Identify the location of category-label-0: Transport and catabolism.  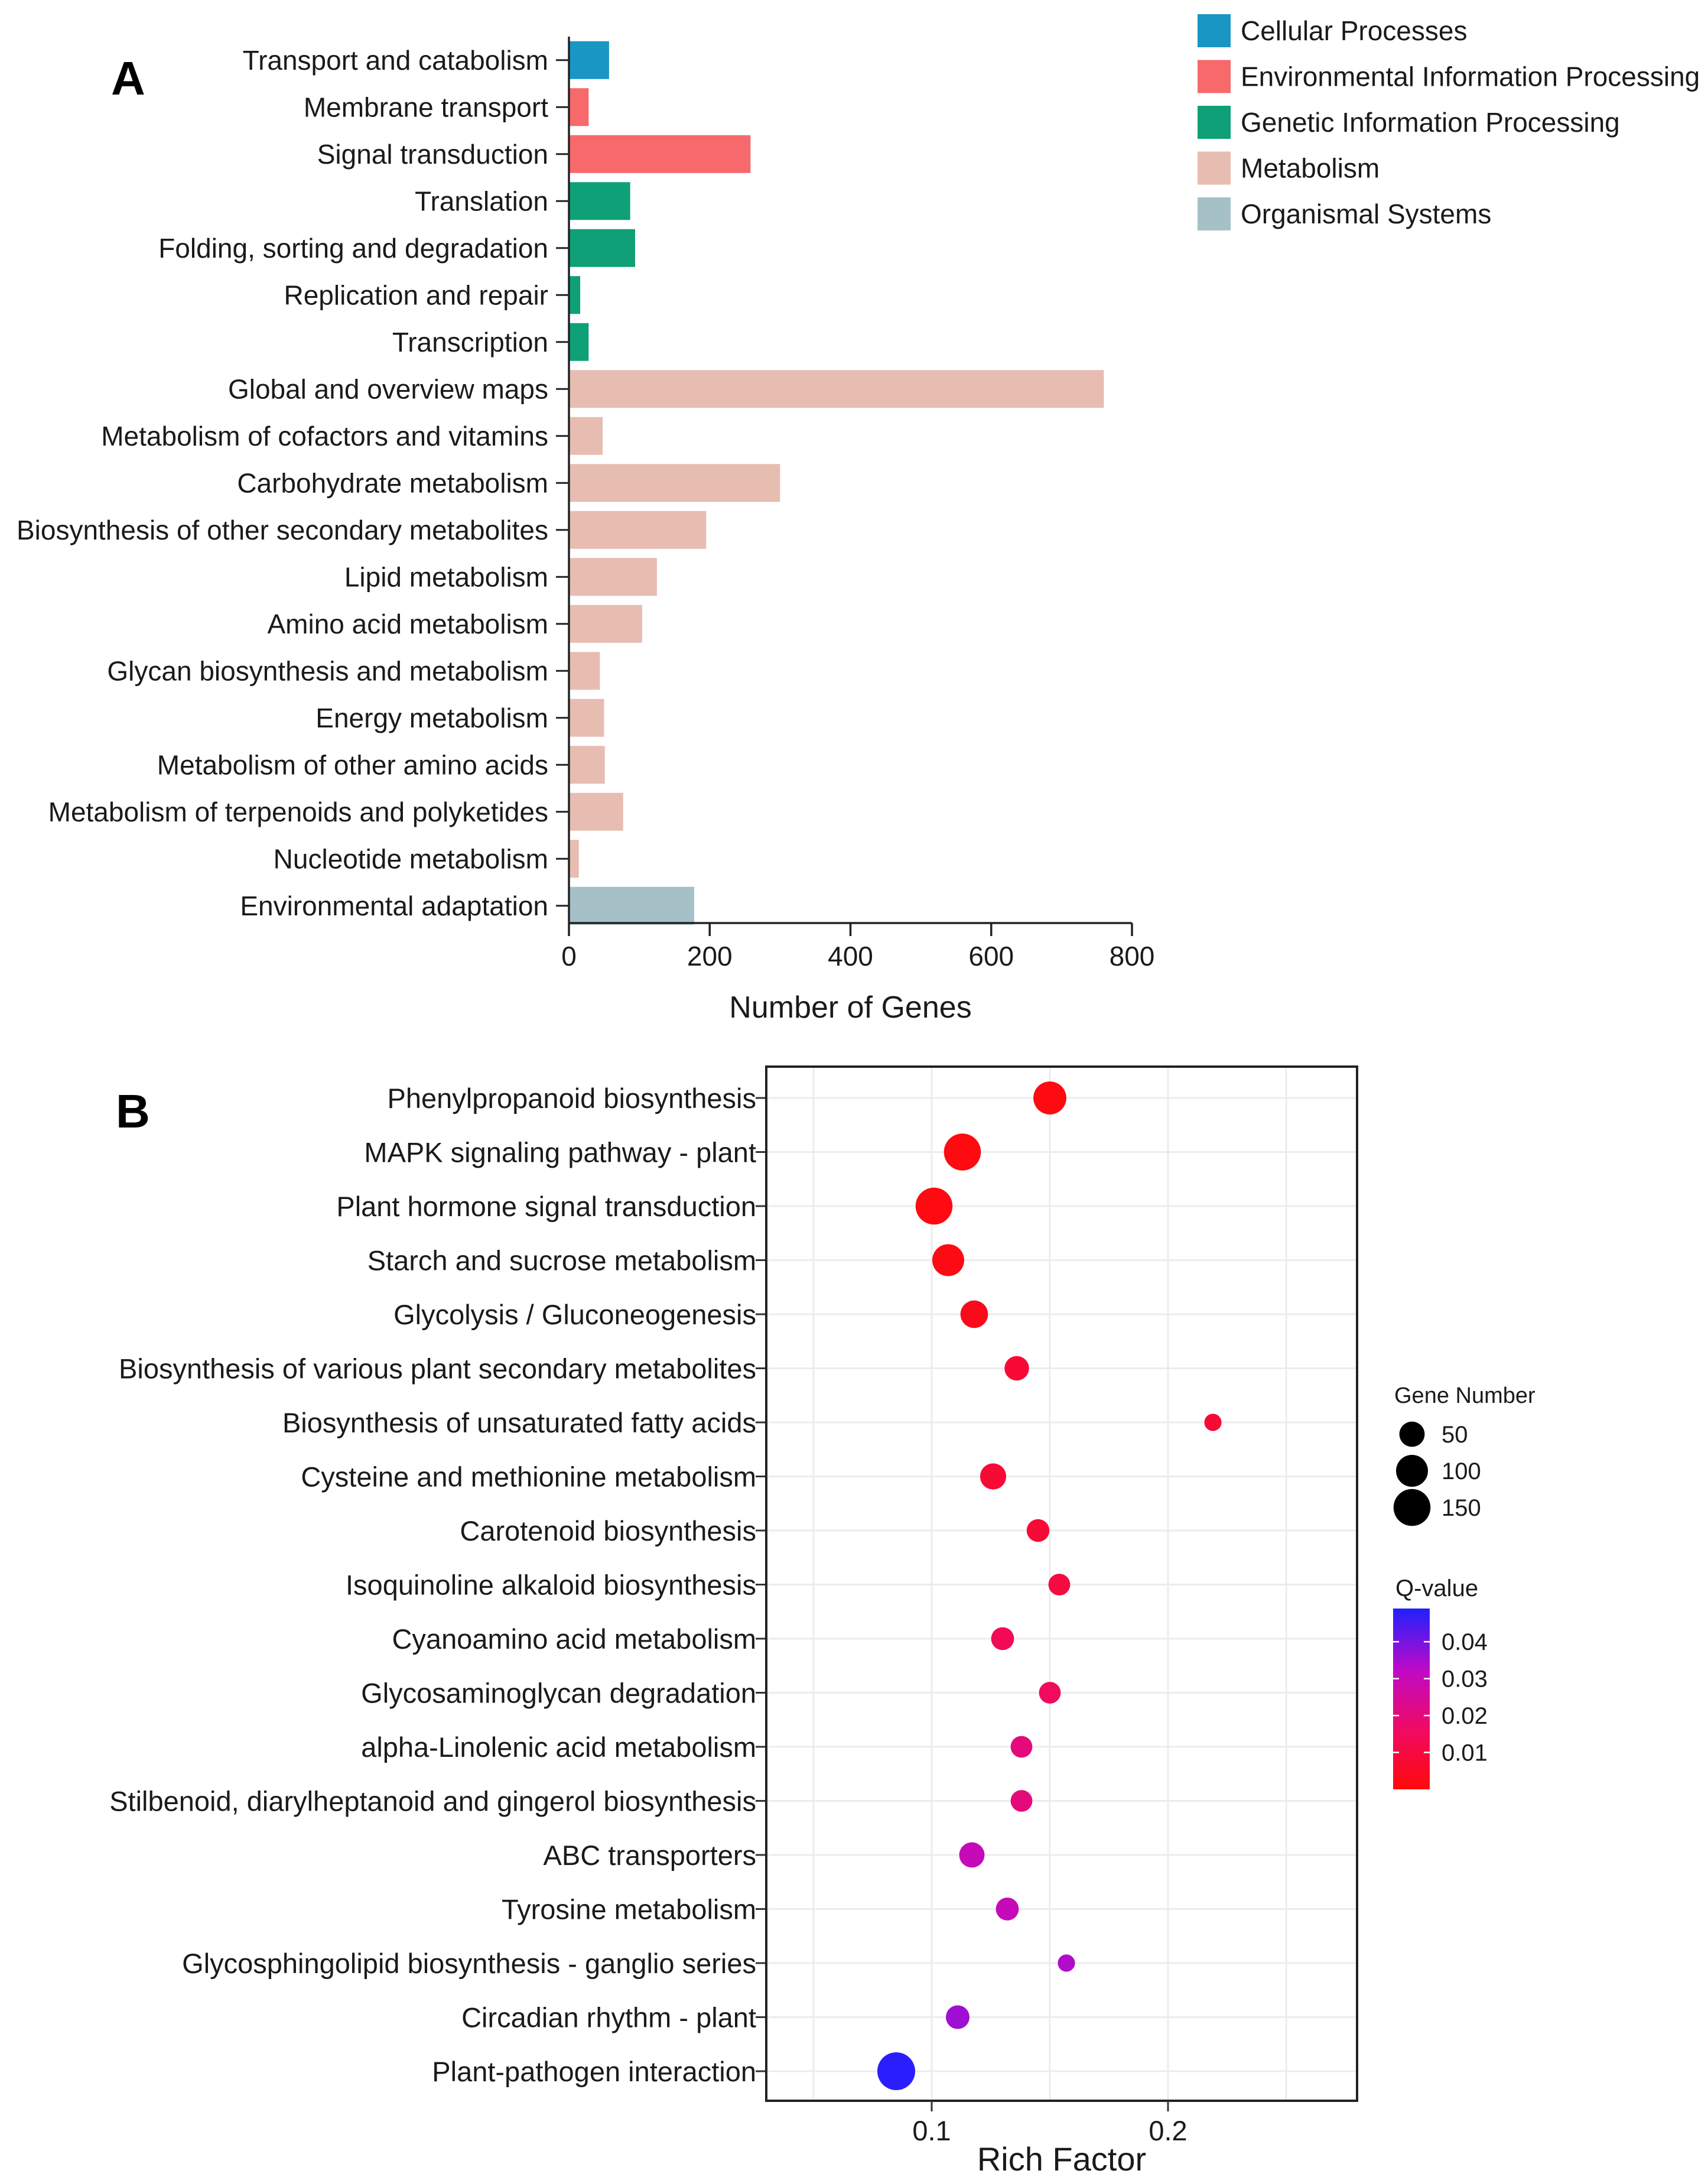
(395, 61).